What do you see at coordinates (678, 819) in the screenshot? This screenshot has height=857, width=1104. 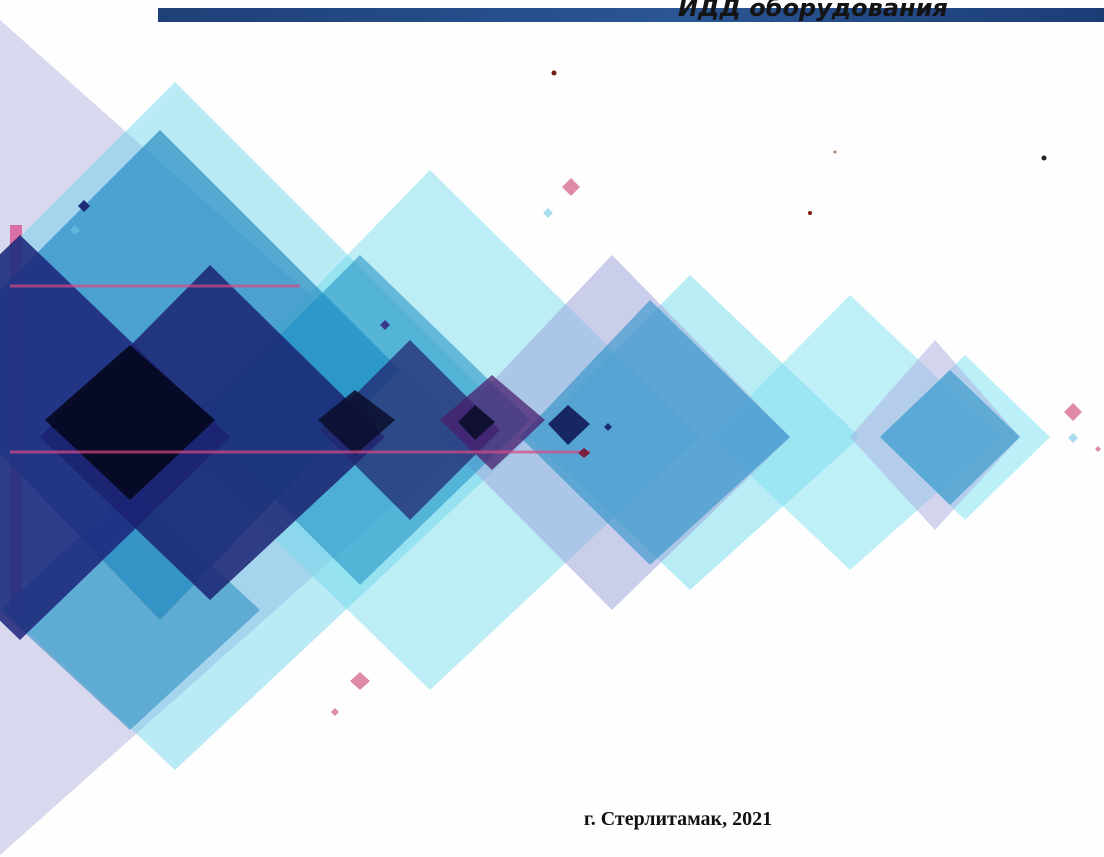 I see `city-year-text: г. Стерлитамак, 2021` at bounding box center [678, 819].